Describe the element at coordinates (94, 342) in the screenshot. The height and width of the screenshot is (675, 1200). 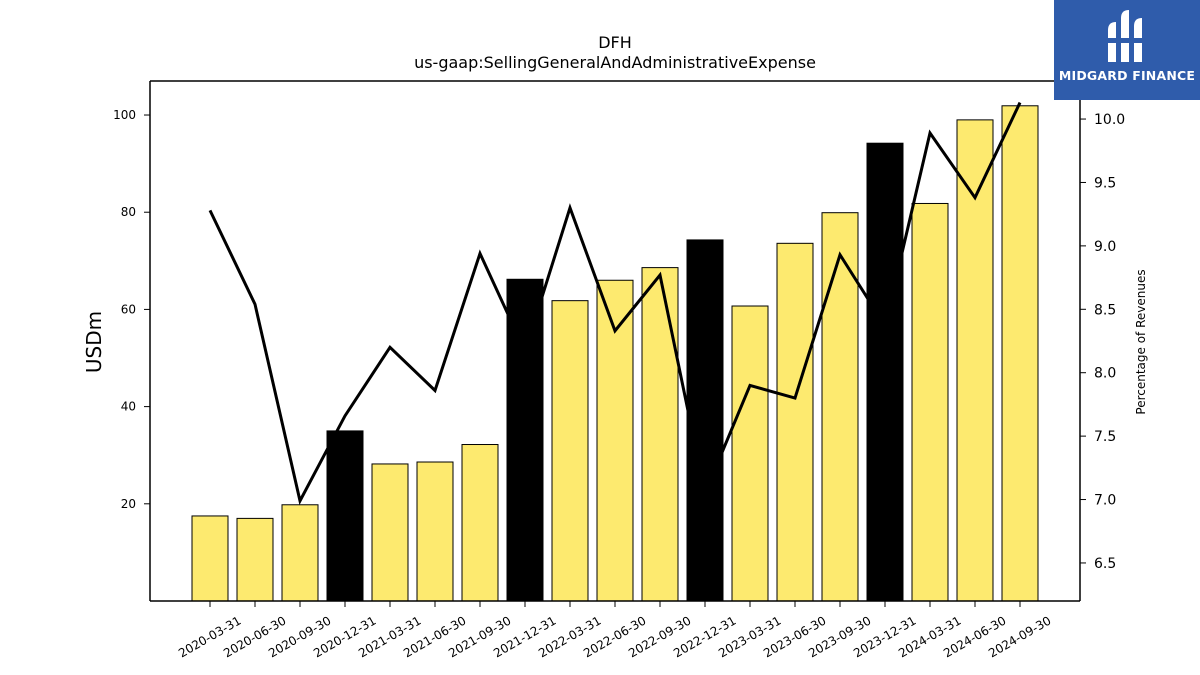
I see `y-axis-label: USDm` at that location.